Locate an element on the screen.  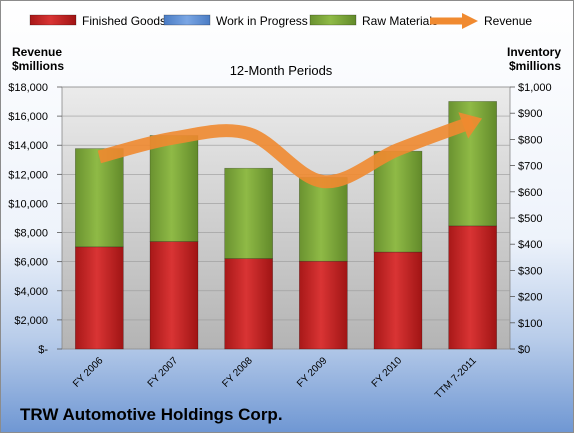
right-axis-title-line2: $millions is located at coordinates (535, 66).